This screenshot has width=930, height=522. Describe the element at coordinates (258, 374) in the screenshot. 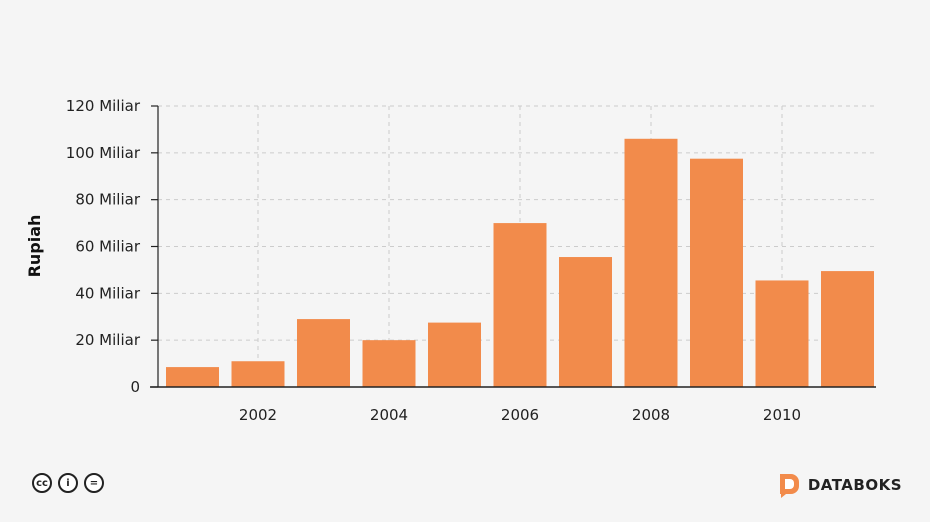

I see `bar-2002` at that location.